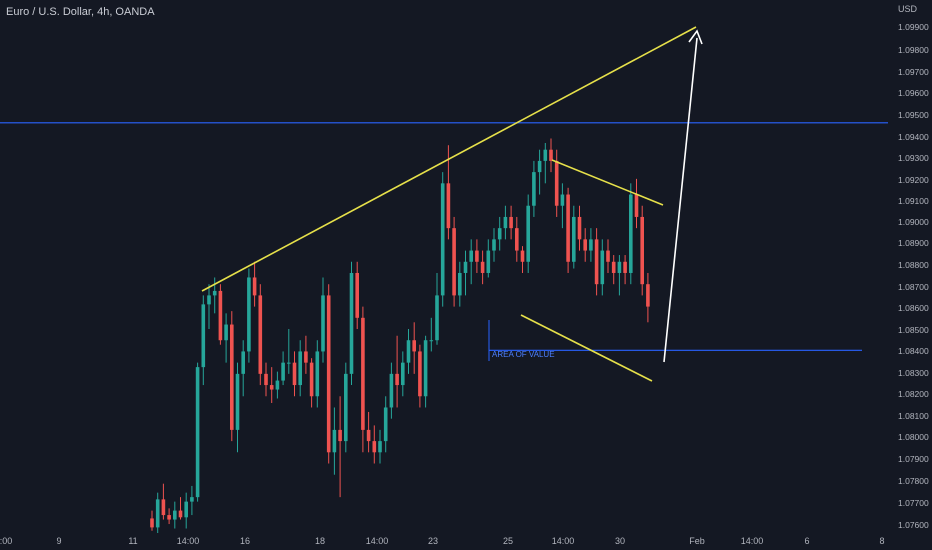  Describe the element at coordinates (913, 243) in the screenshot. I see `price-tick-label: 1.08900` at that location.